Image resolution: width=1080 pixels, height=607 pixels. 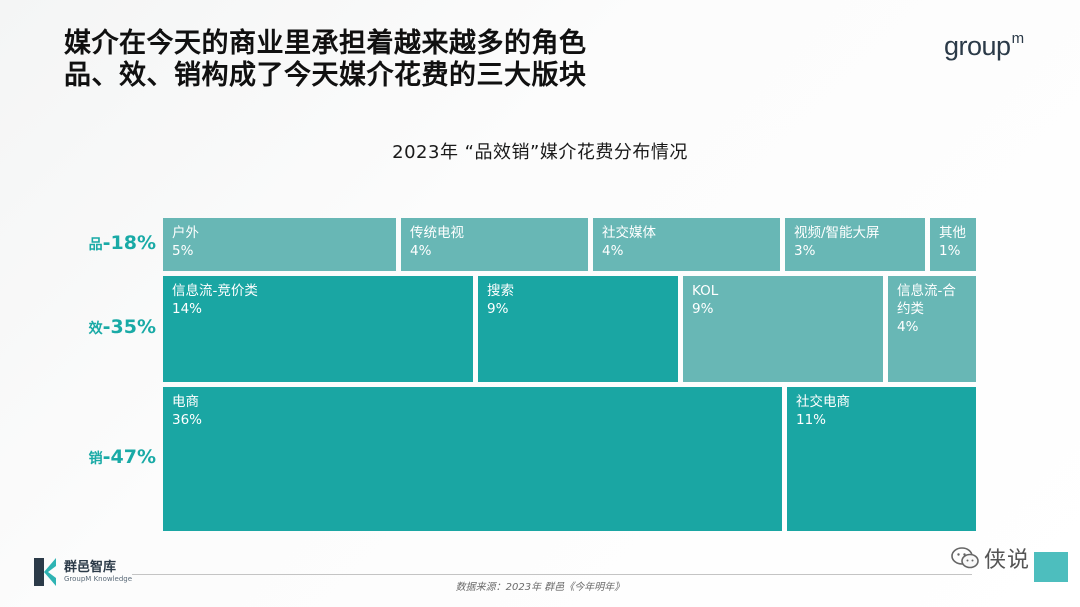 What do you see at coordinates (325, 75) in the screenshot?
I see `headline-line-2: 品、效、销构成了今天媒介花费的三大版块` at bounding box center [325, 75].